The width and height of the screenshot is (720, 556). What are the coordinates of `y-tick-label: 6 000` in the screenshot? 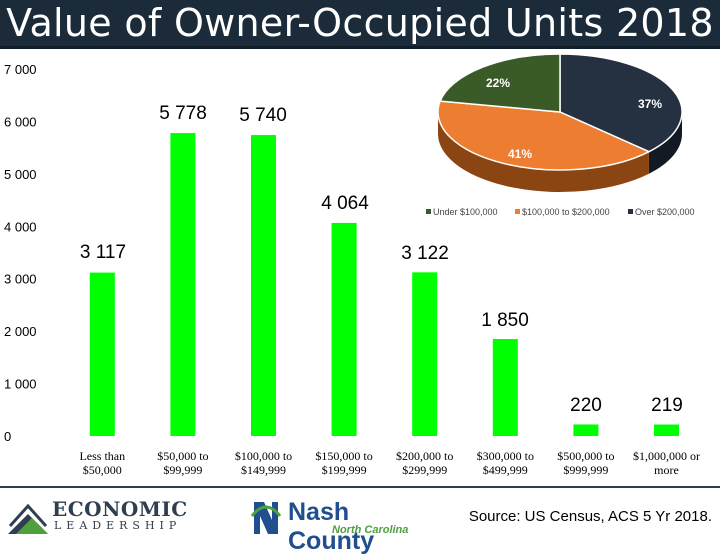 It's located at (20, 121).